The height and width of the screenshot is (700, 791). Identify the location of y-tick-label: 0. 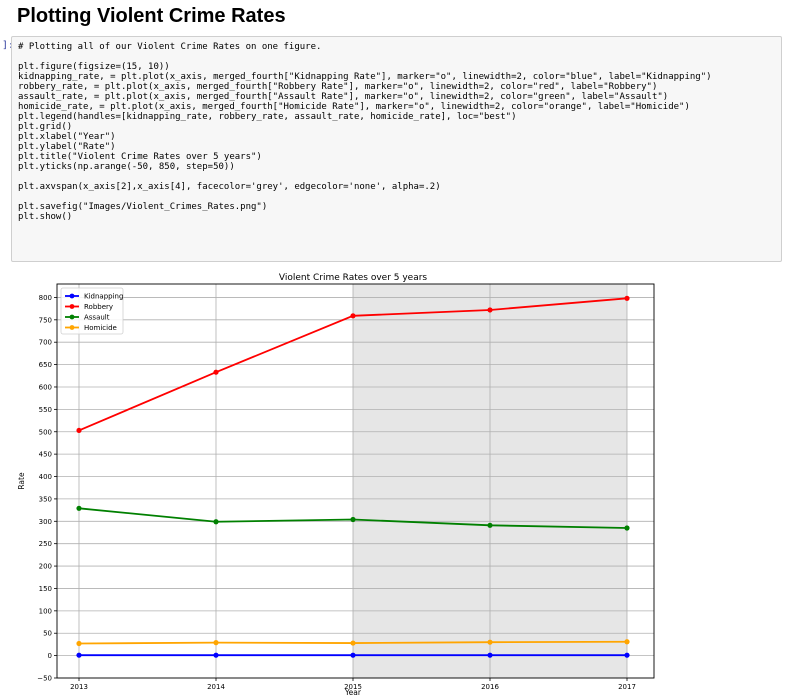
(50, 656).